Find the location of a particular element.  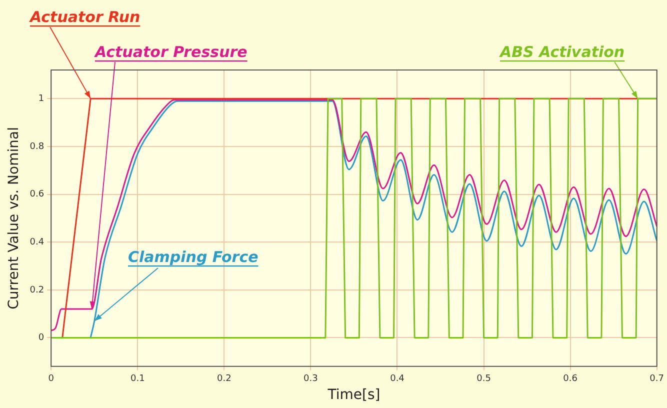

x-tick-label: 0.6 is located at coordinates (570, 379).